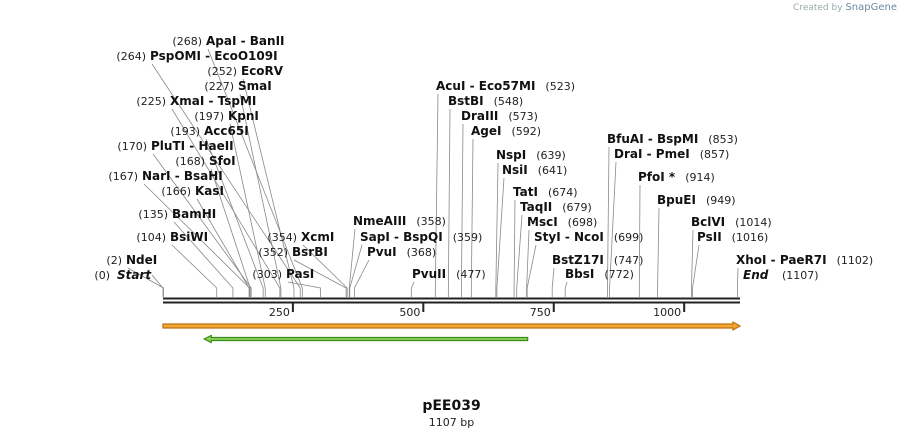  I want to click on site-name: KpnI, so click(243, 116).